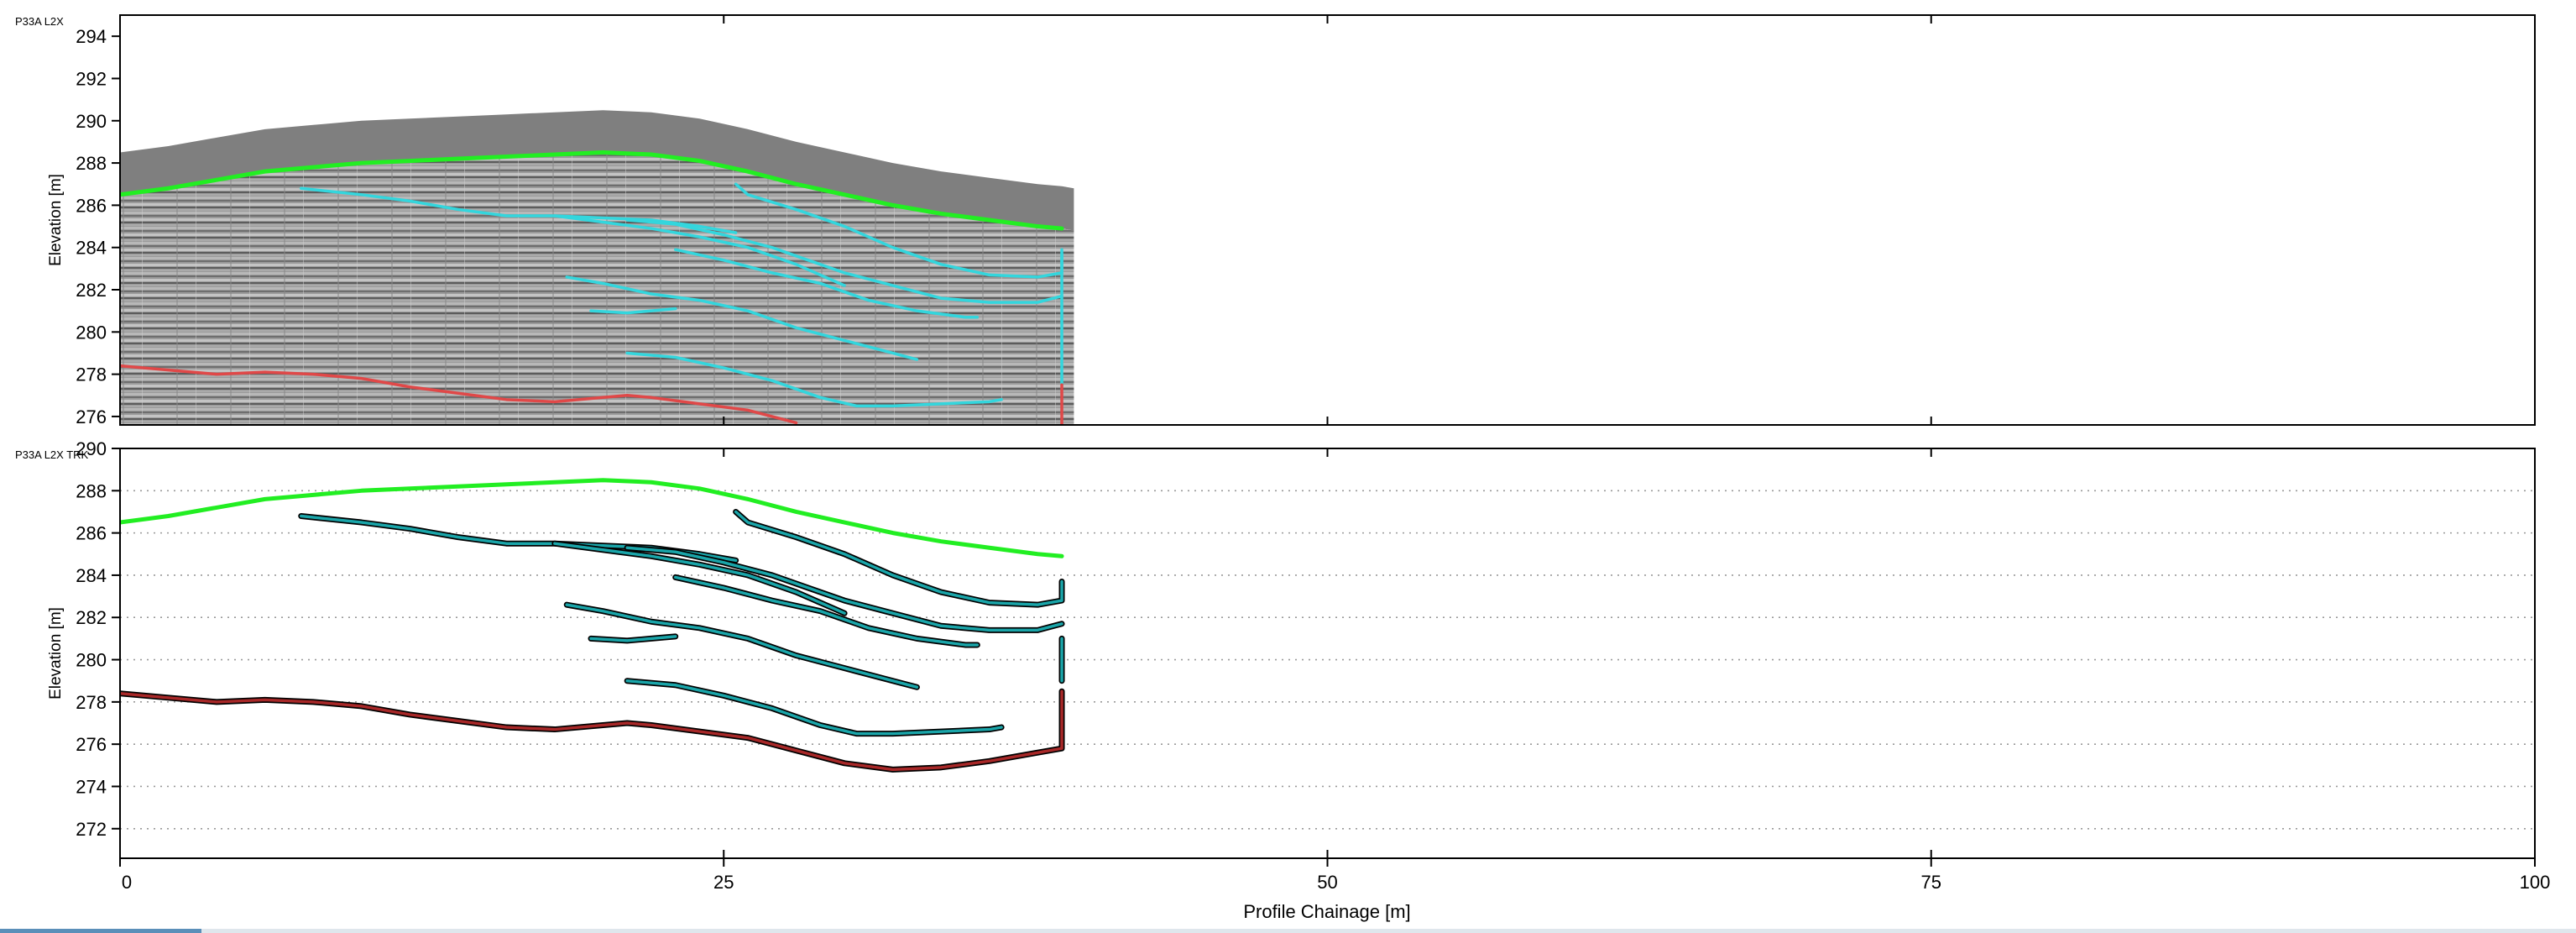  What do you see at coordinates (52, 454) in the screenshot?
I see `bottom-panel-label: P33A L2X TRK` at bounding box center [52, 454].